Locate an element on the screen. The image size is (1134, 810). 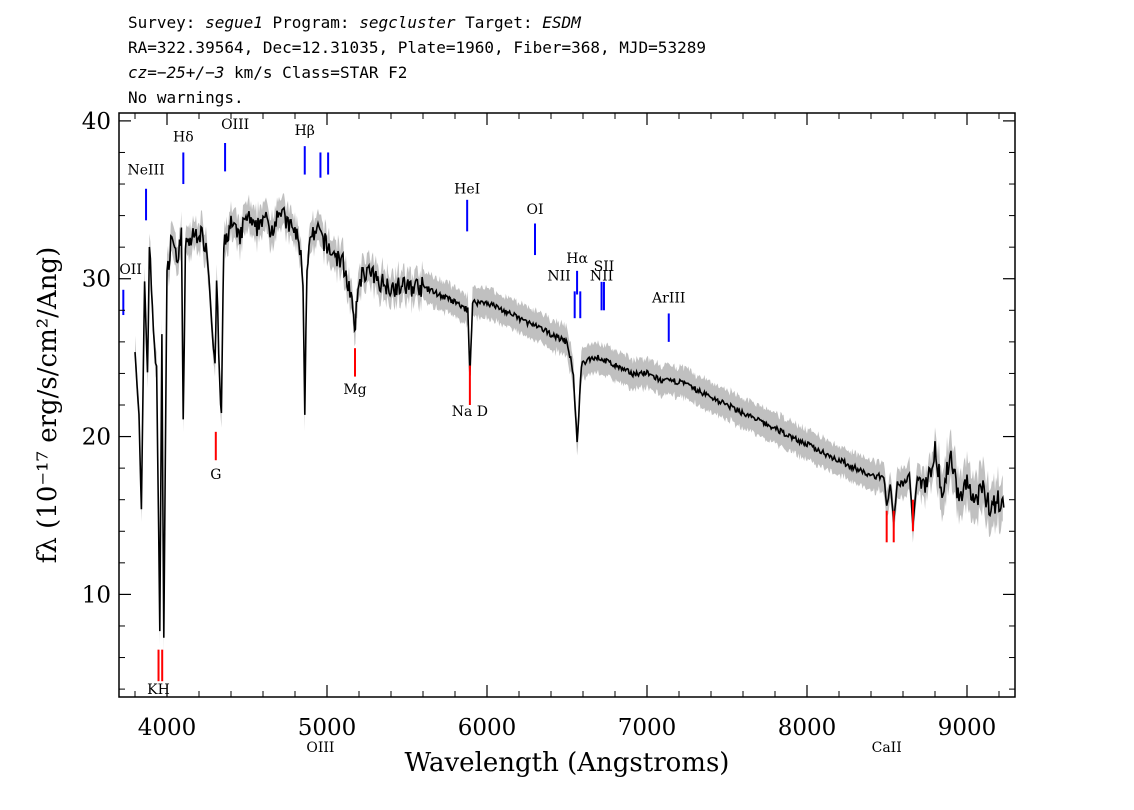
x-tick-label-4: 8000 is located at coordinates (807, 728).